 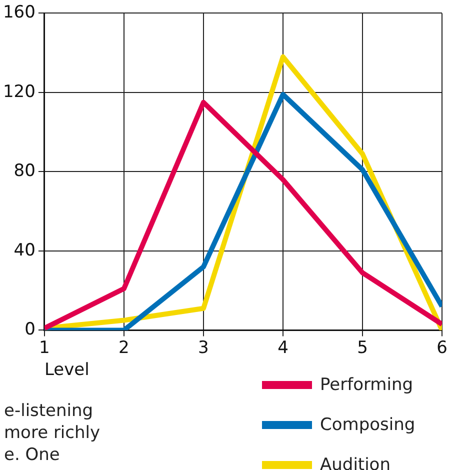 I want to click on y-tick-label: 120, so click(x=19, y=92).